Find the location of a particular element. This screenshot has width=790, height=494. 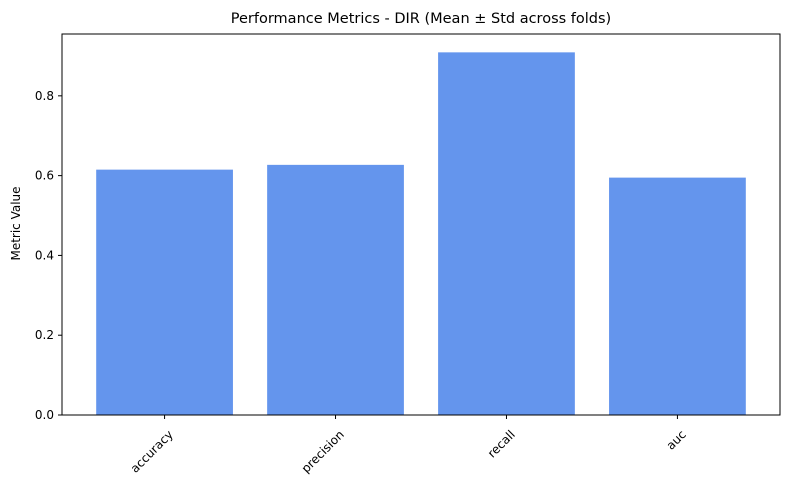

y-axis: 0.0 0.2 0.4 0.6 0.8 is located at coordinates (48, 255).